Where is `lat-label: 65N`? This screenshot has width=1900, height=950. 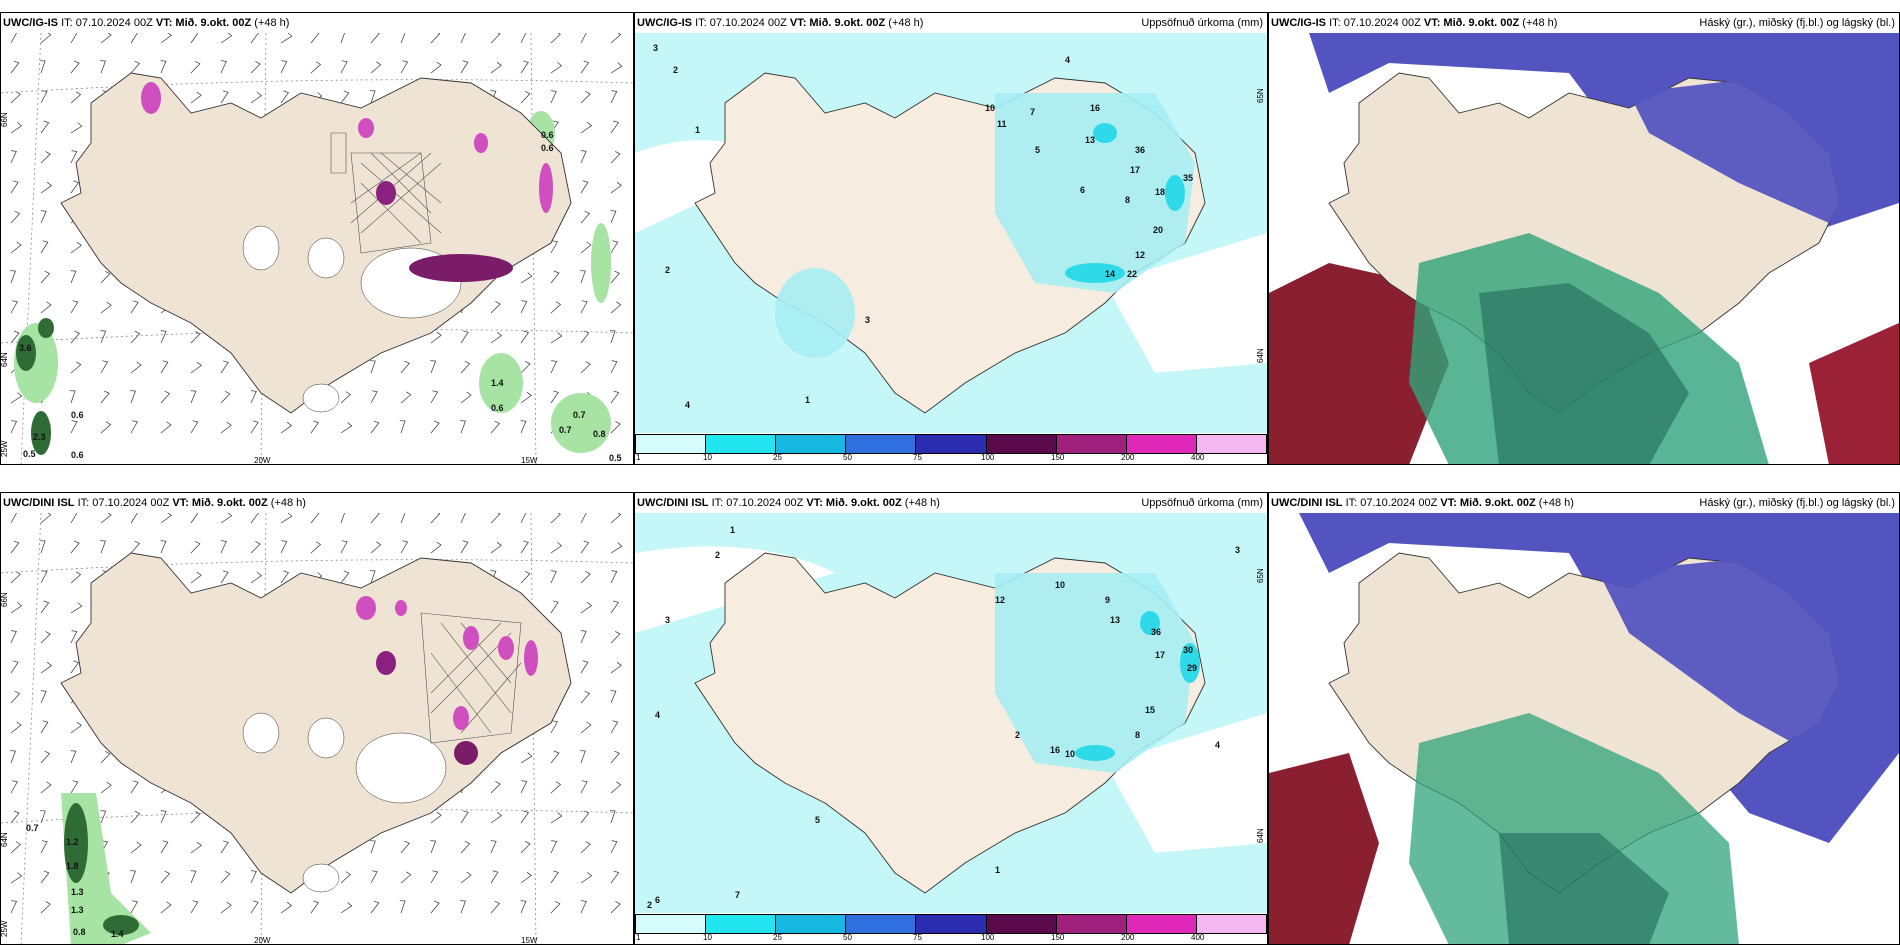
lat-label: 65N is located at coordinates (1260, 575).